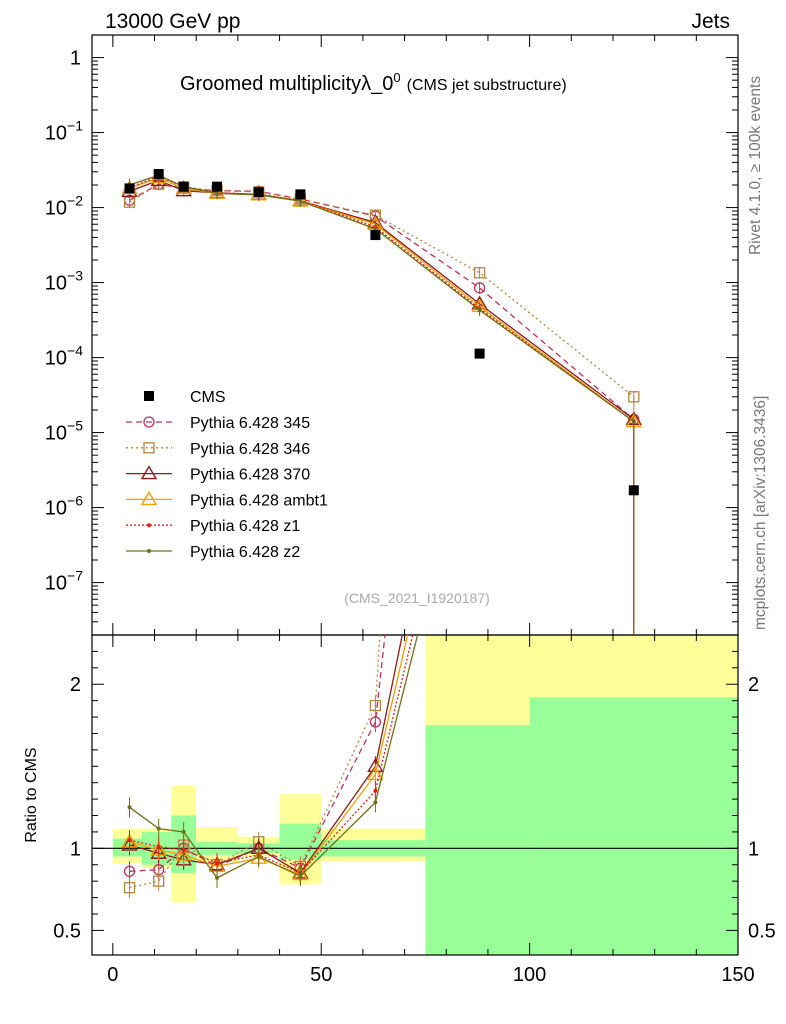  Describe the element at coordinates (149, 396) in the screenshot. I see `legend-marker-cms` at that location.